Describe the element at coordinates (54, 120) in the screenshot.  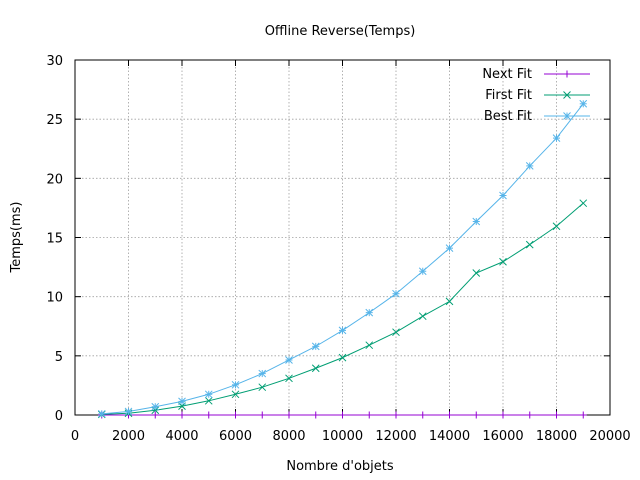
I see `y-tick-label: 25` at that location.